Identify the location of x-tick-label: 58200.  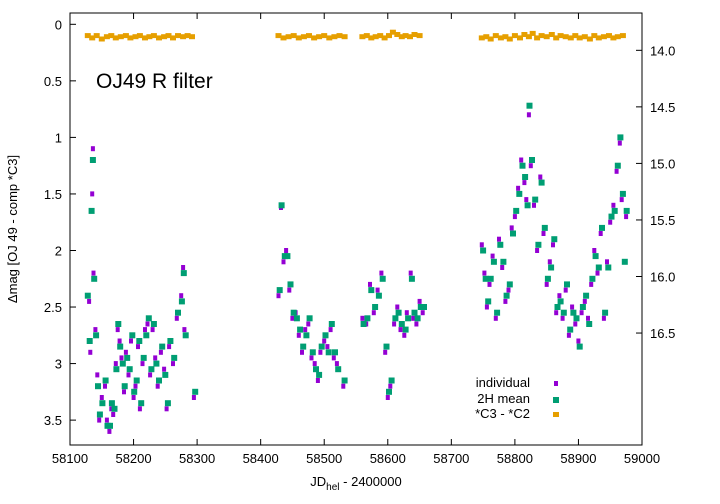
(133, 458).